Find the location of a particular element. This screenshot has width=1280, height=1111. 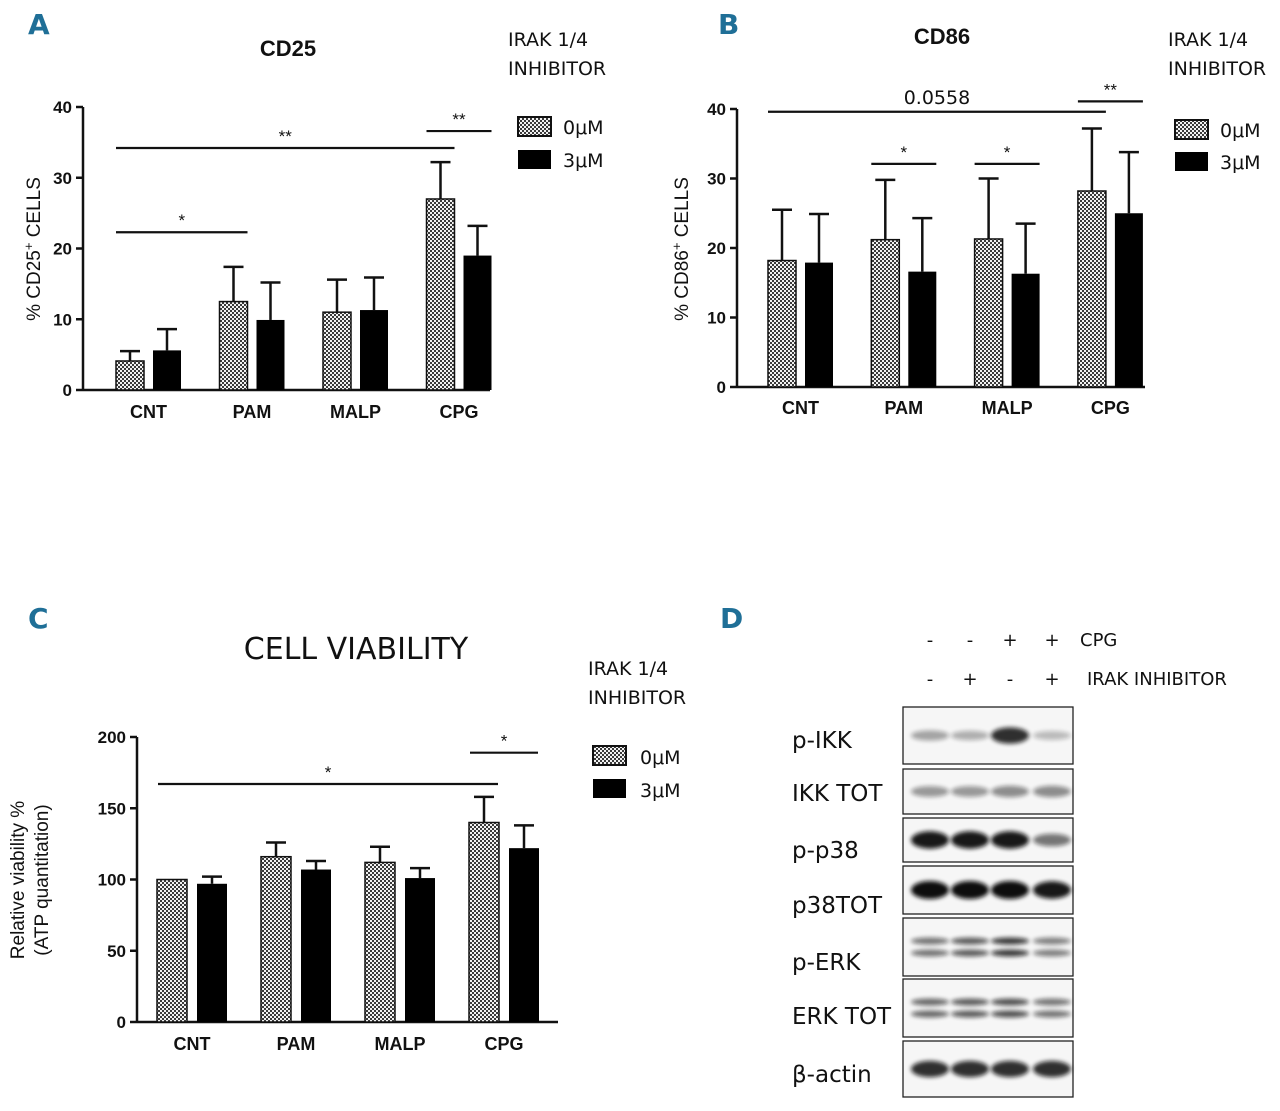

panel-letter-a: A is located at coordinates (39, 24).